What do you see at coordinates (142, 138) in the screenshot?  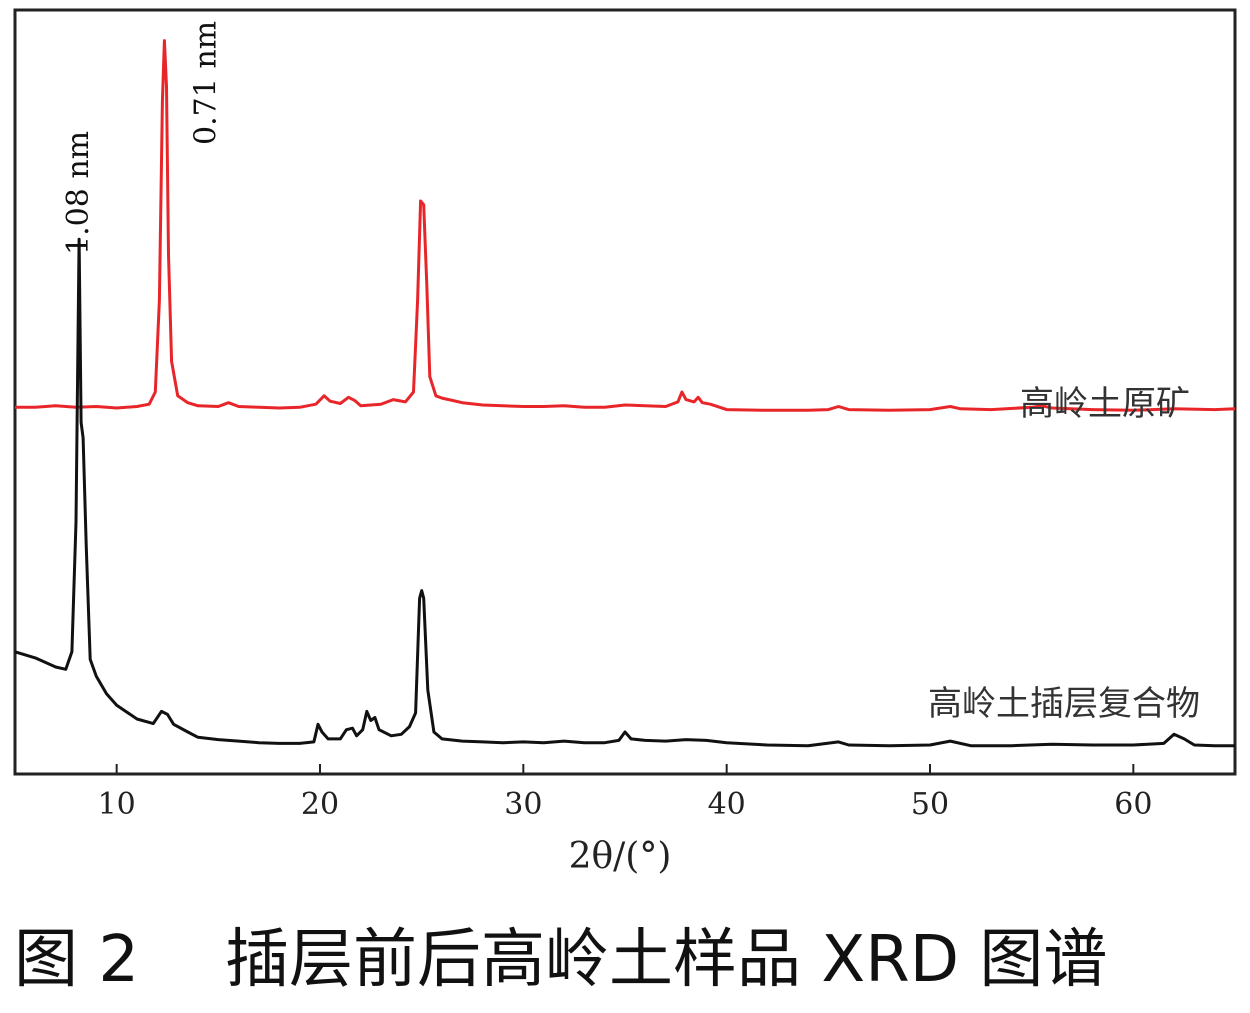 I see `peak-annotations: 1.08 nm 0.71 nm` at bounding box center [142, 138].